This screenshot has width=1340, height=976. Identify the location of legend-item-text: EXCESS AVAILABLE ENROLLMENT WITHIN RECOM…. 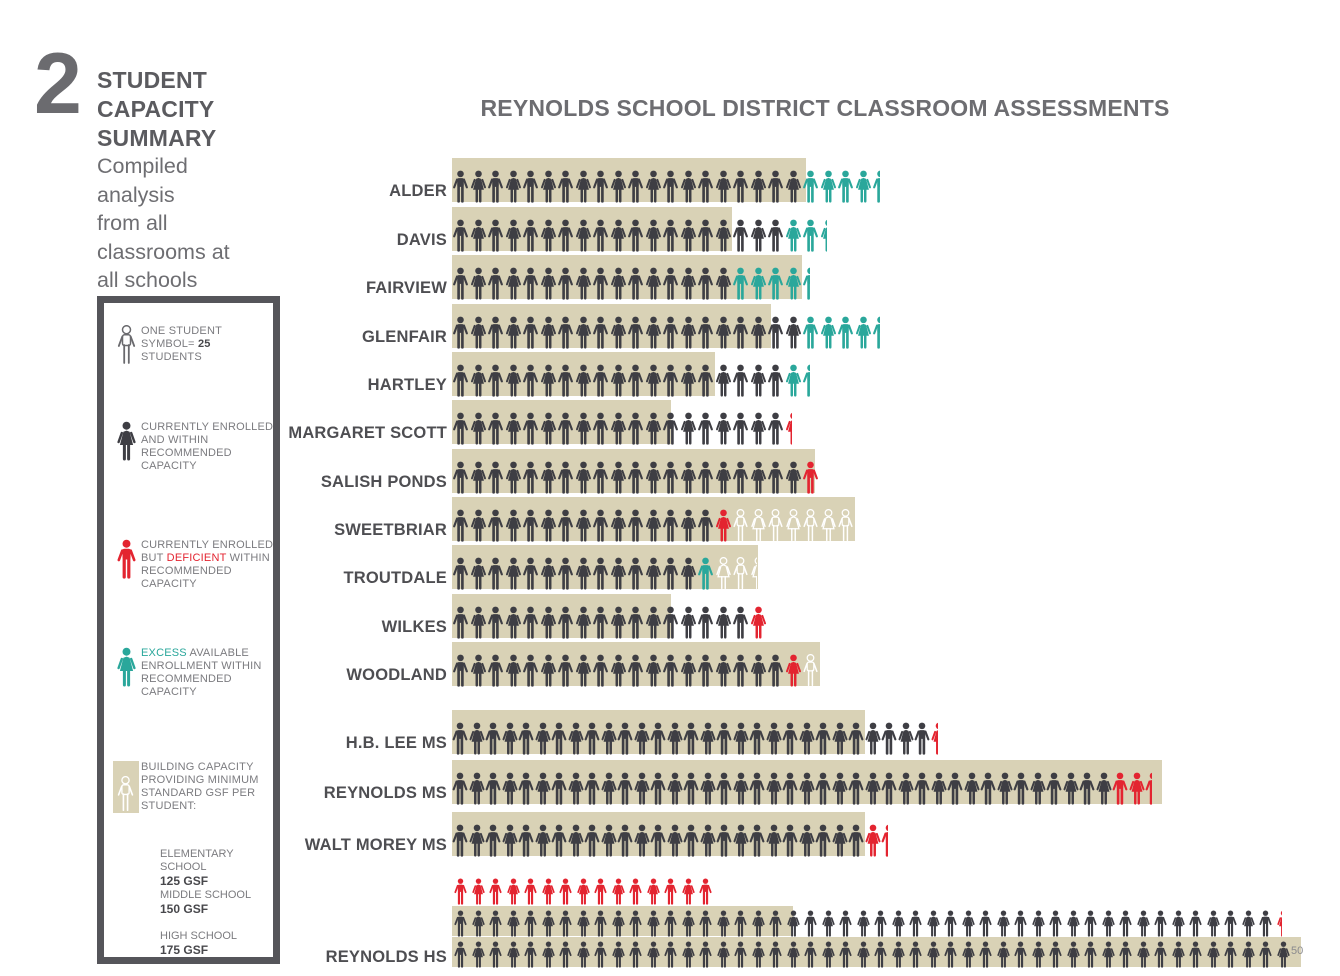
(201, 672).